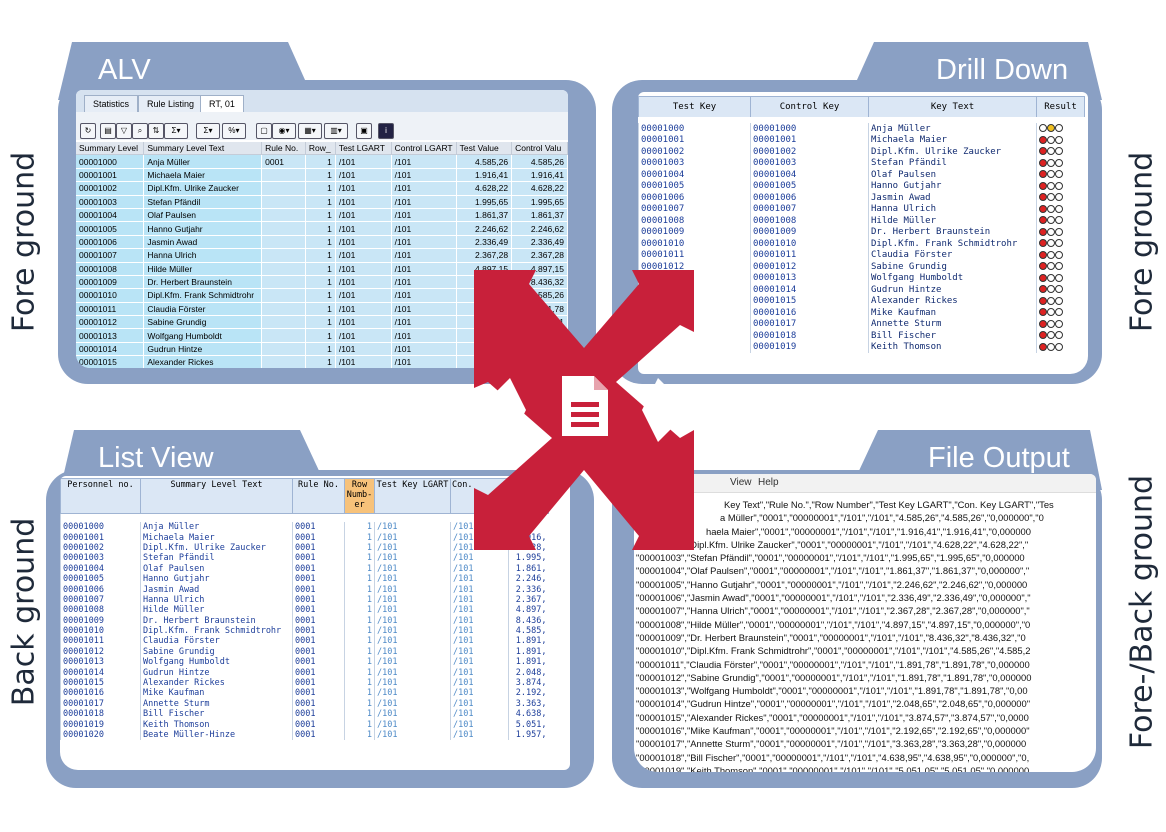 The width and height of the screenshot is (1166, 832). What do you see at coordinates (528, 704) in the screenshot?
I see `table-cell: 3.363,` at bounding box center [528, 704].